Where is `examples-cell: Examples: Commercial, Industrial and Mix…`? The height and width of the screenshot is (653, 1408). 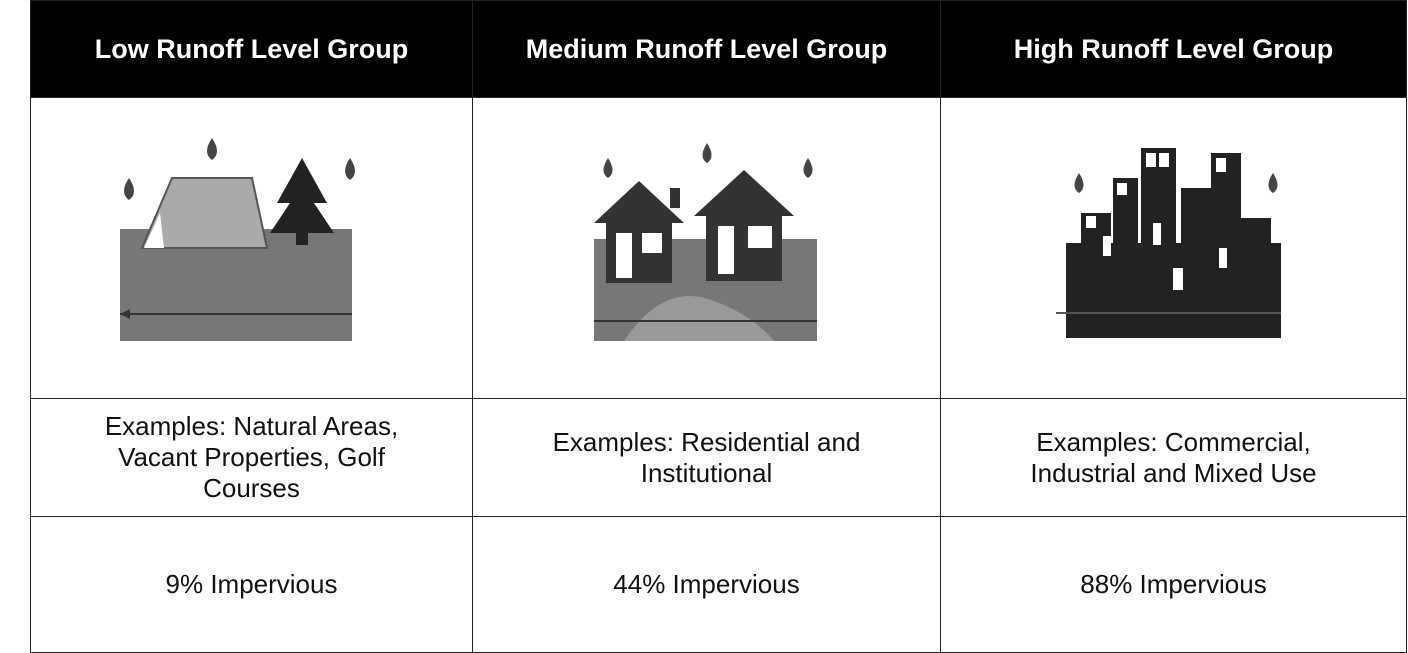 examples-cell: Examples: Commercial, Industrial and Mix… is located at coordinates (1173, 457).